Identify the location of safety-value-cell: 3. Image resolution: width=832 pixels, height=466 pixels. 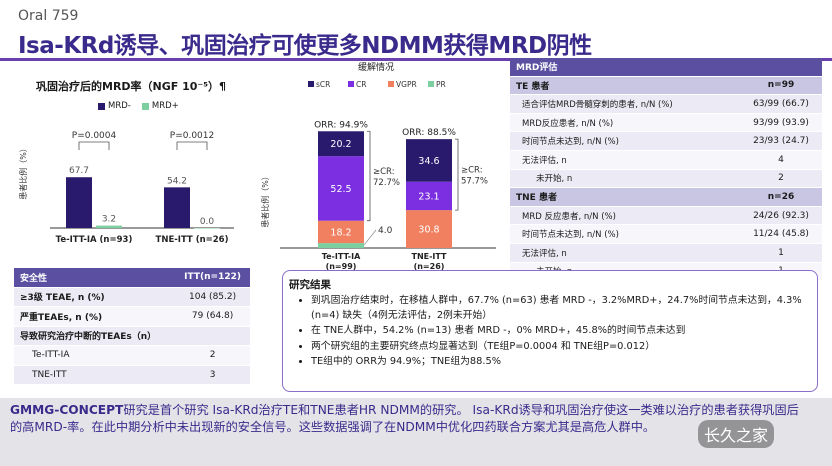
(212, 375).